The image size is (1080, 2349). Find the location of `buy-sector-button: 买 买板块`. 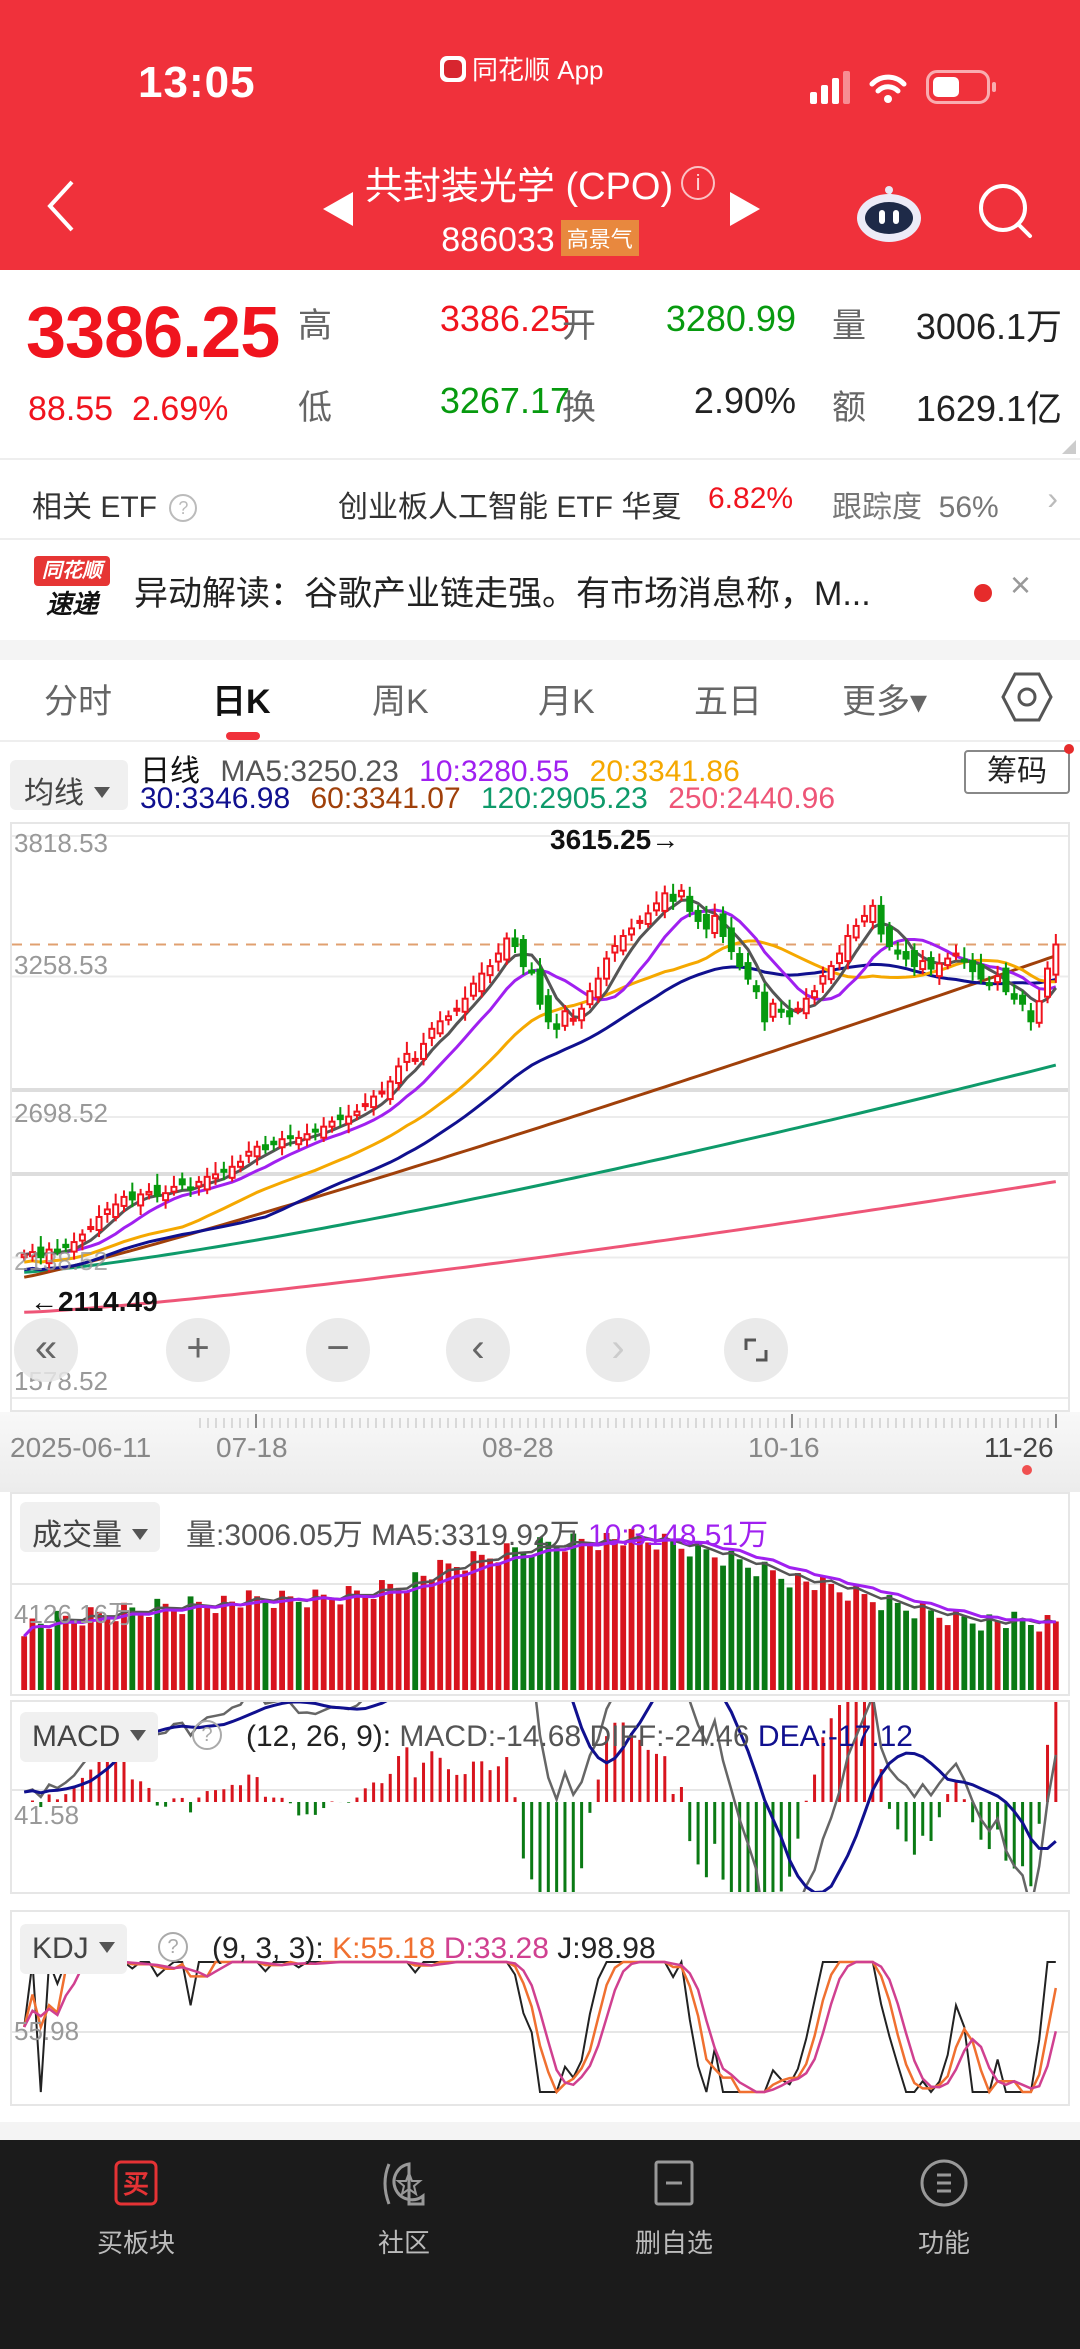

buy-sector-button: 买 买板块 is located at coordinates (136, 2209).